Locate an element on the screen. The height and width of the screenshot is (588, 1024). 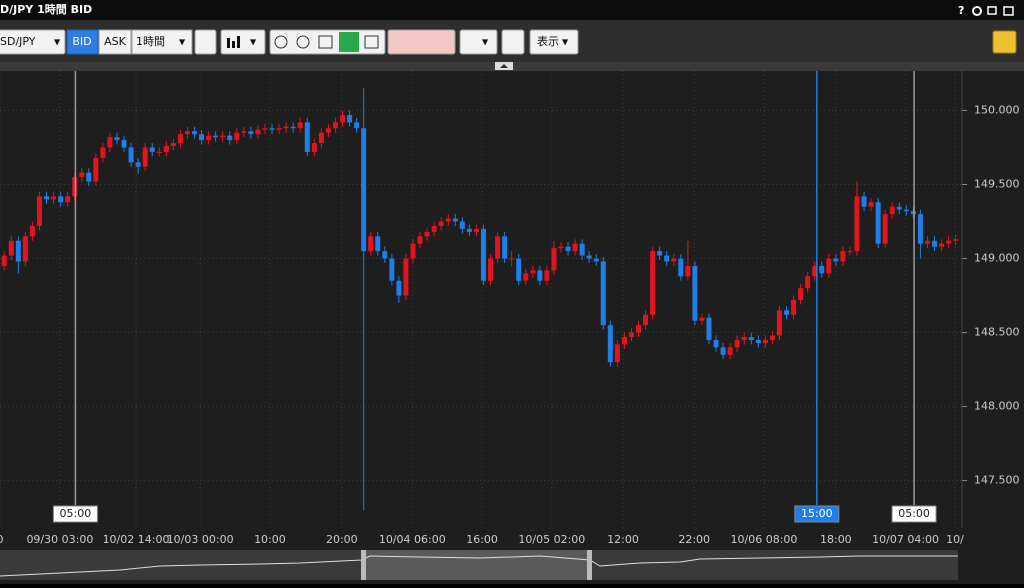
y-tick-label: 147.500 is located at coordinates (997, 480).